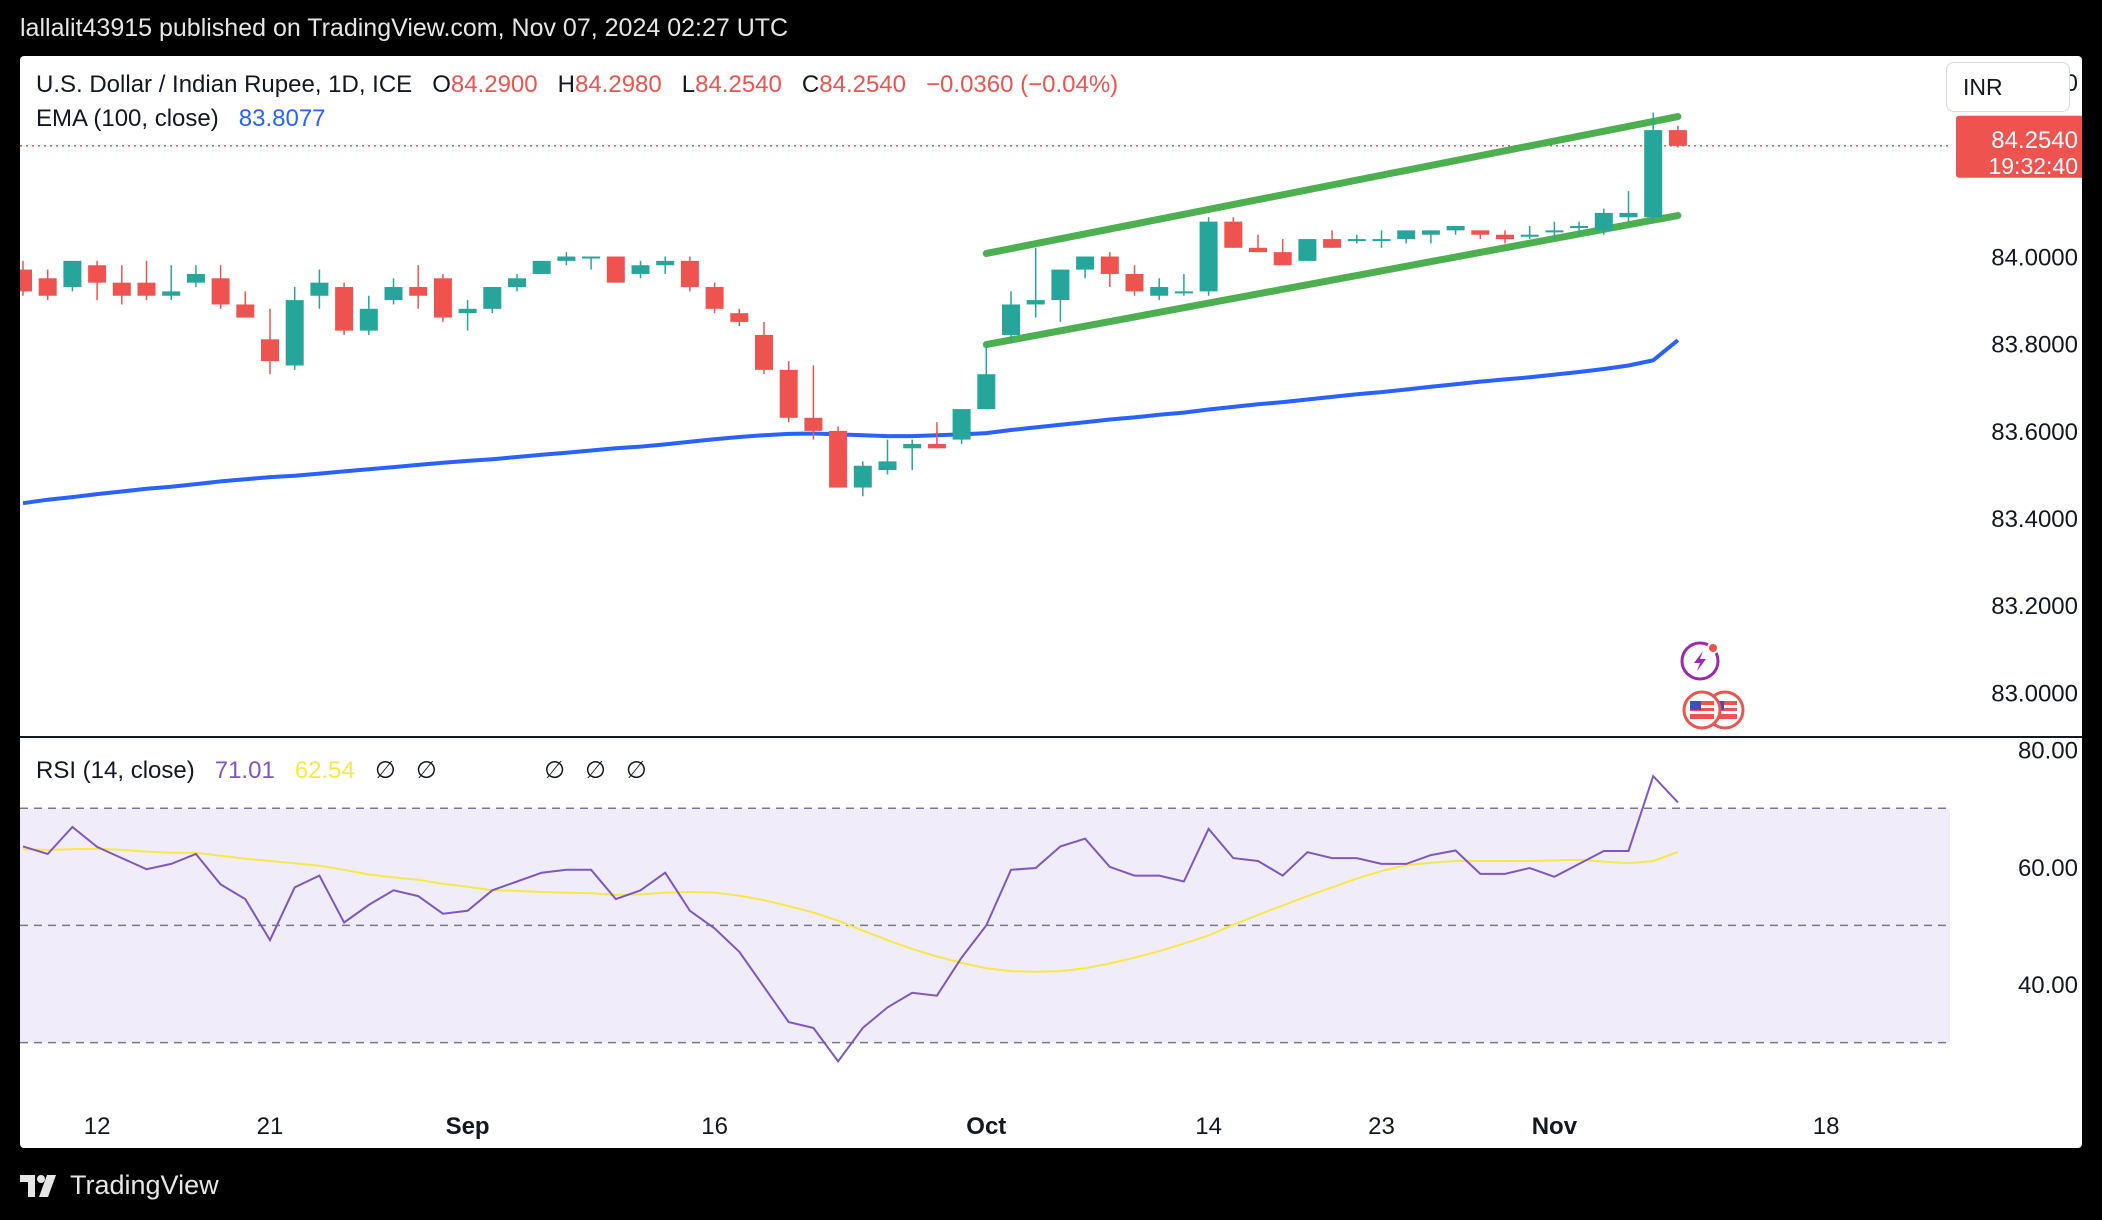 This screenshot has width=2102, height=1220. What do you see at coordinates (1700, 661) in the screenshot?
I see `lightning-event-icon` at bounding box center [1700, 661].